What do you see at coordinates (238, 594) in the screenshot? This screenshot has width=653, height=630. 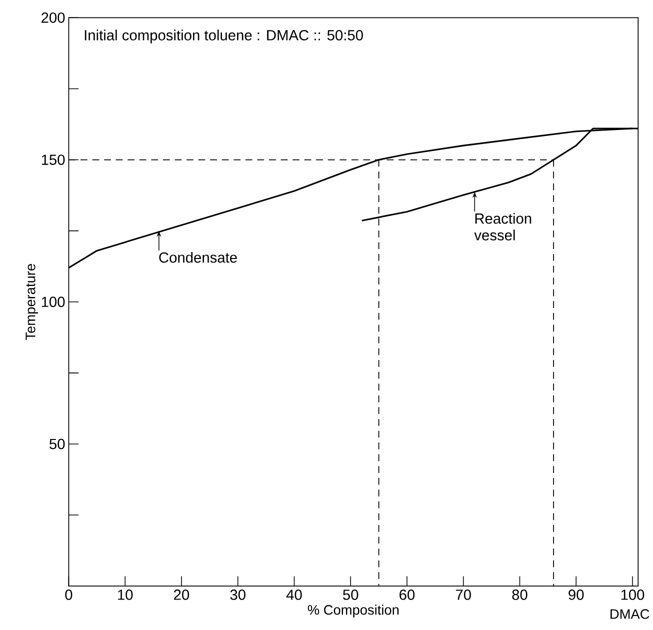 I see `x-tick-label: 30` at bounding box center [238, 594].